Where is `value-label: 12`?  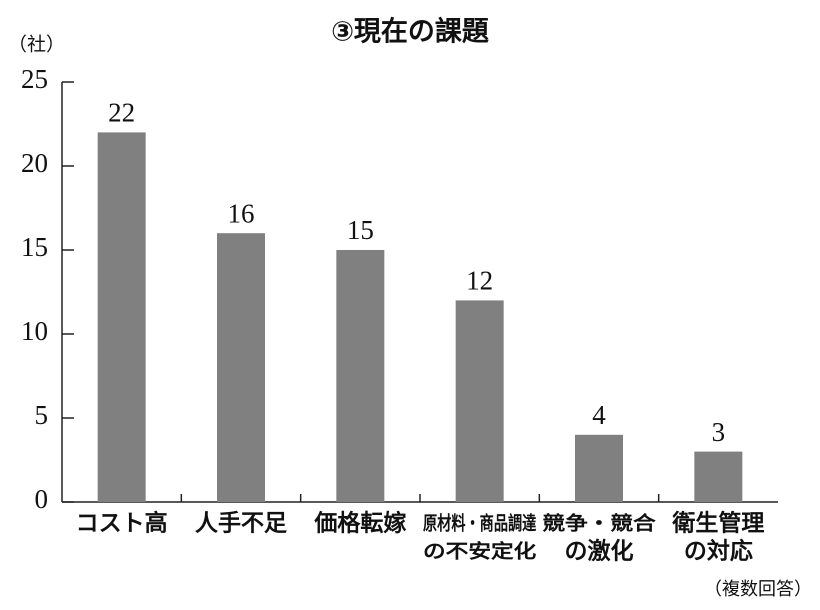
value-label: 12 is located at coordinates (479, 281).